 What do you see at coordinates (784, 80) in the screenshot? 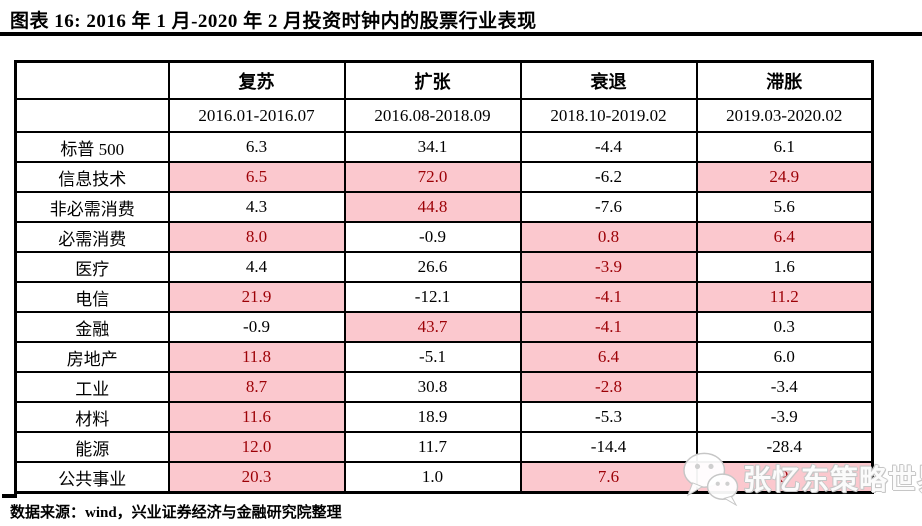
I see `phase-header: 滞胀` at bounding box center [784, 80].